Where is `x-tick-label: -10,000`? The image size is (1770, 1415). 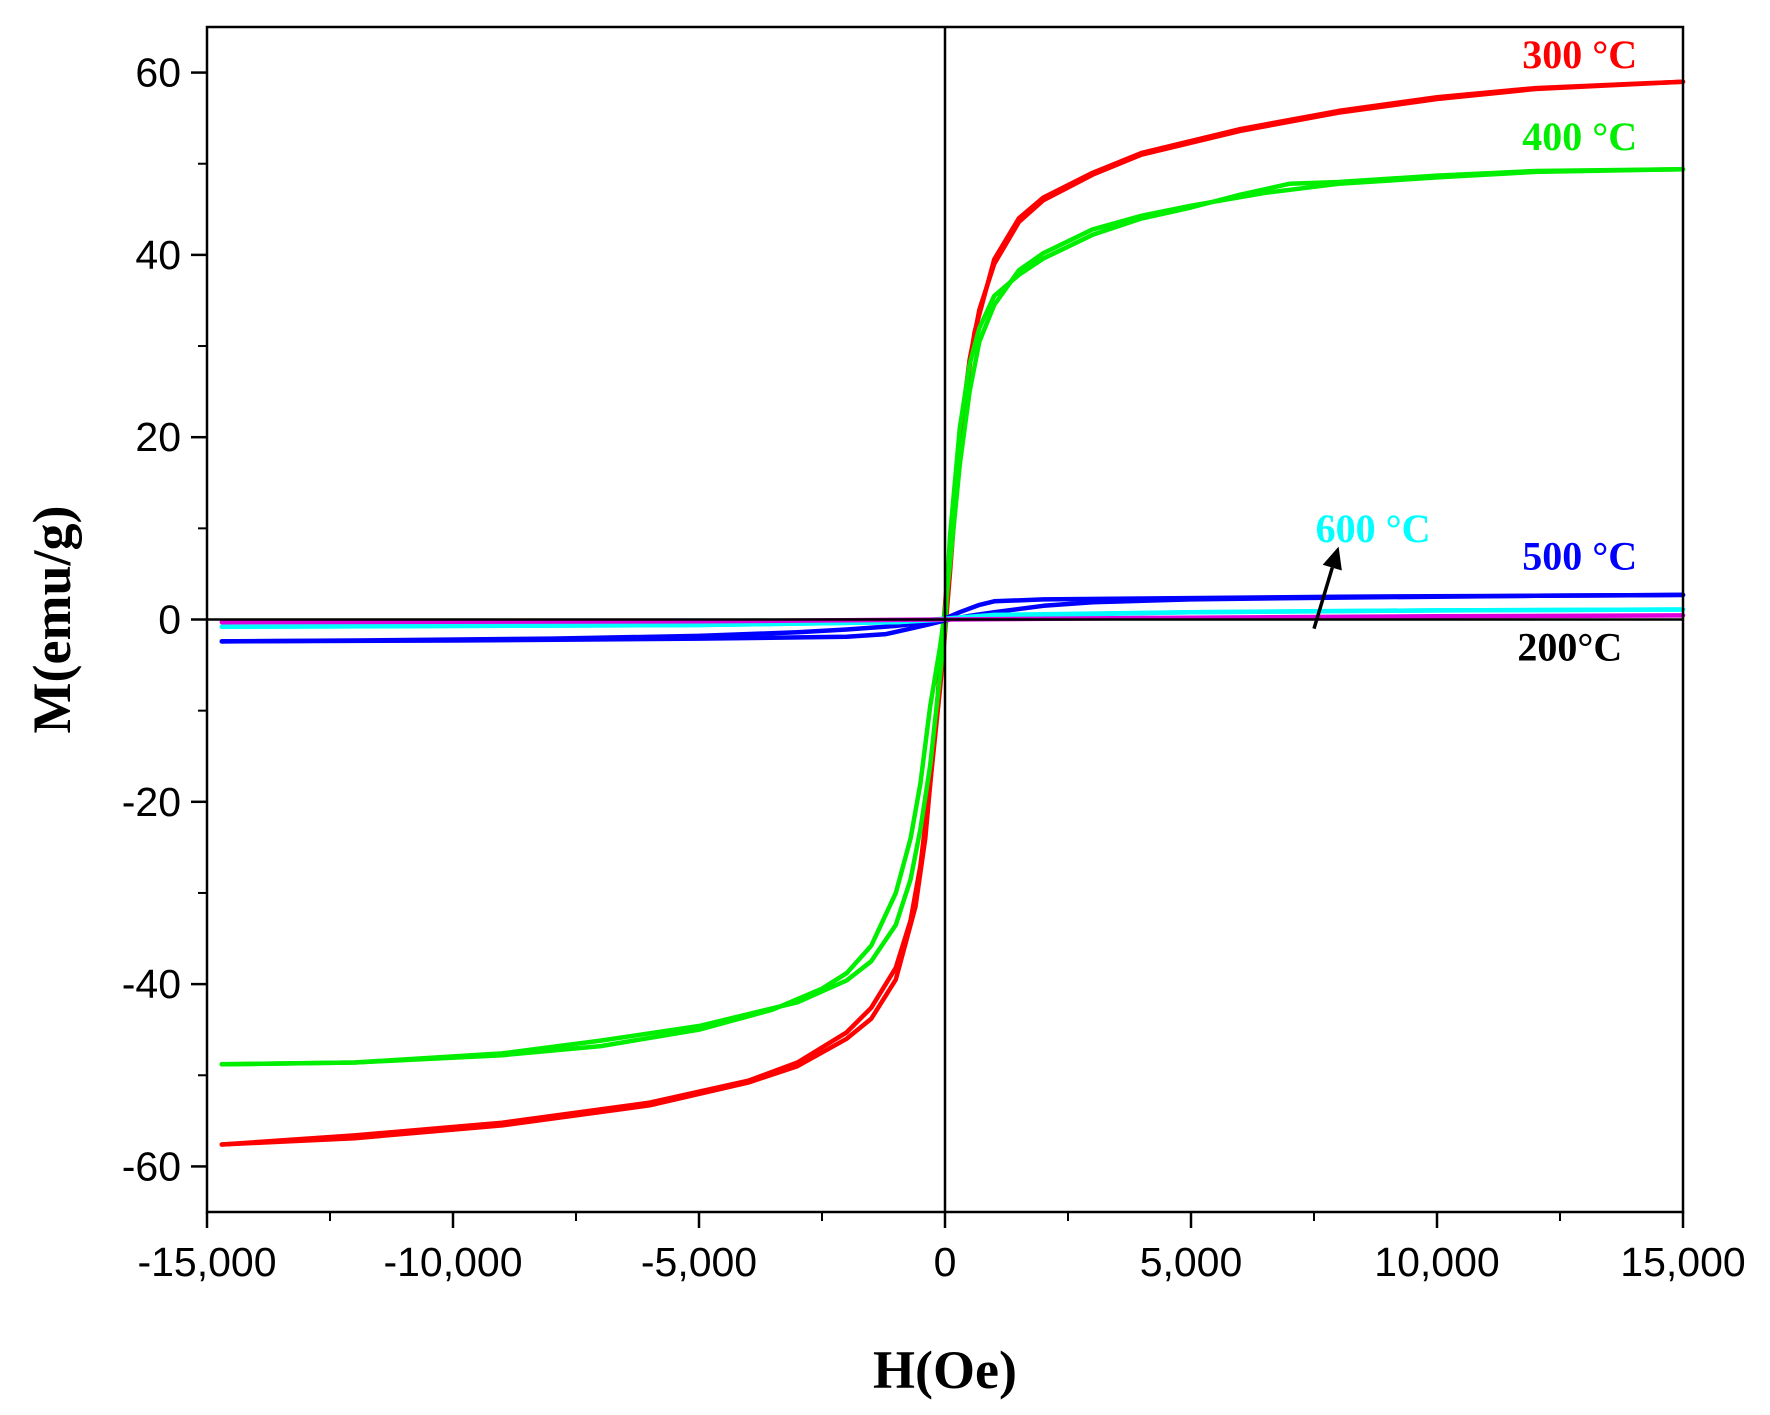 x-tick-label: -10,000 is located at coordinates (452, 1262).